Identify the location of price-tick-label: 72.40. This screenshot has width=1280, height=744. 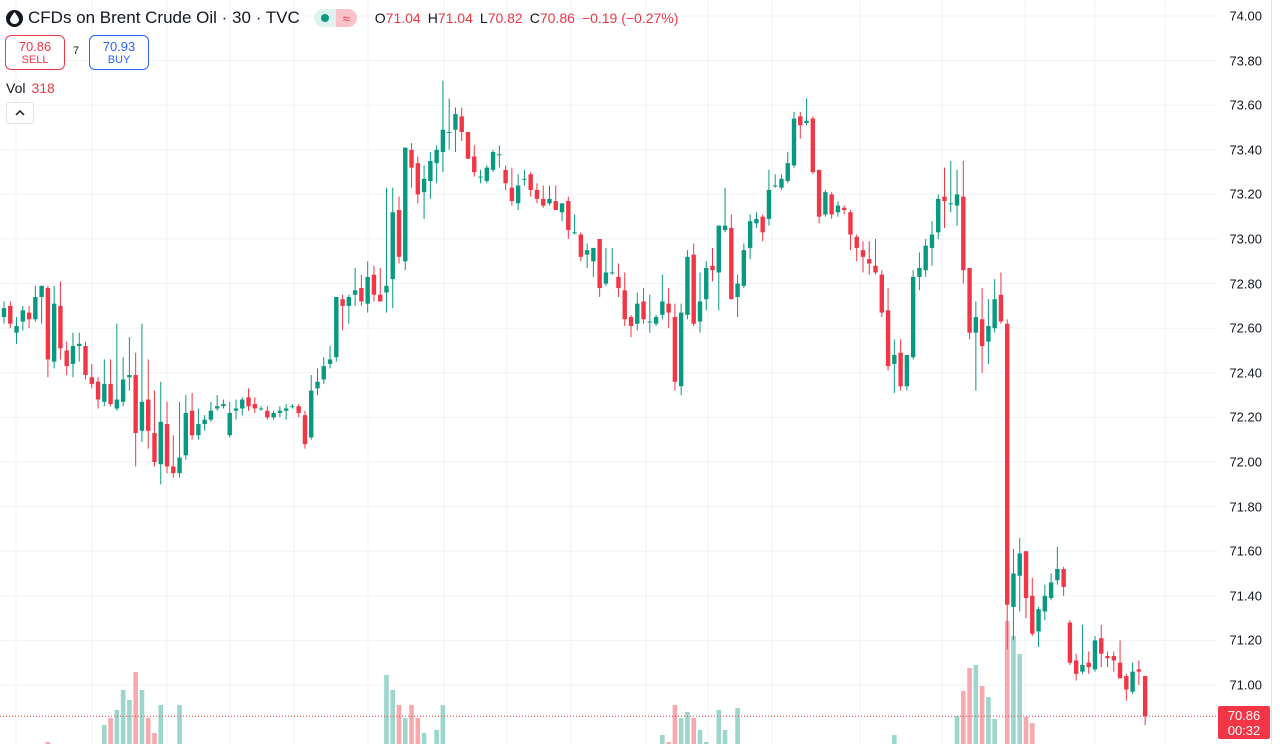
(1245, 373).